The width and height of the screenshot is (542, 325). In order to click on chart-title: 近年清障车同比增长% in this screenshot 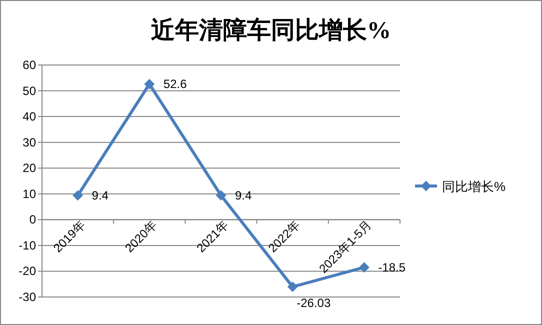, I will do `click(271, 30)`.